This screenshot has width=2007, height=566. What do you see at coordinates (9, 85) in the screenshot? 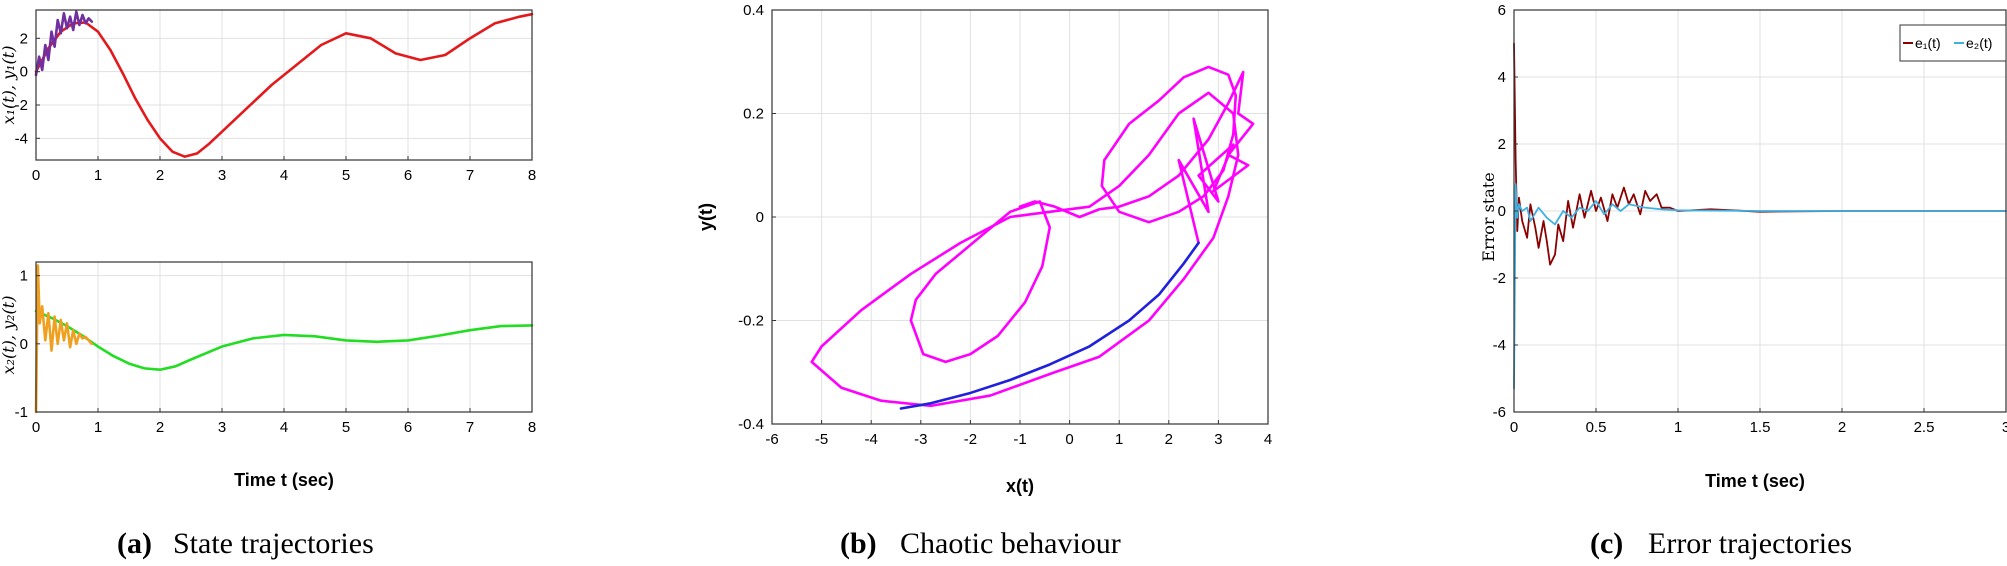
I see `chart-a-top-ylabel: x₁(t), y₁(t)` at bounding box center [9, 85].